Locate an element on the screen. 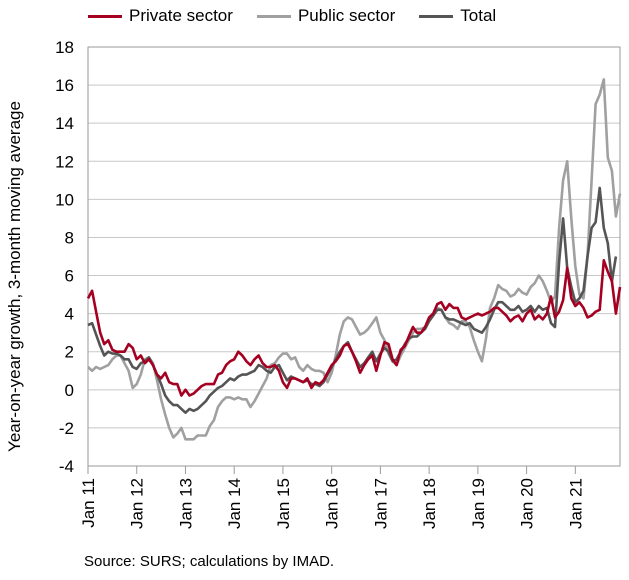 The width and height of the screenshot is (629, 580). y-tick-label: 12 is located at coordinates (64, 161).